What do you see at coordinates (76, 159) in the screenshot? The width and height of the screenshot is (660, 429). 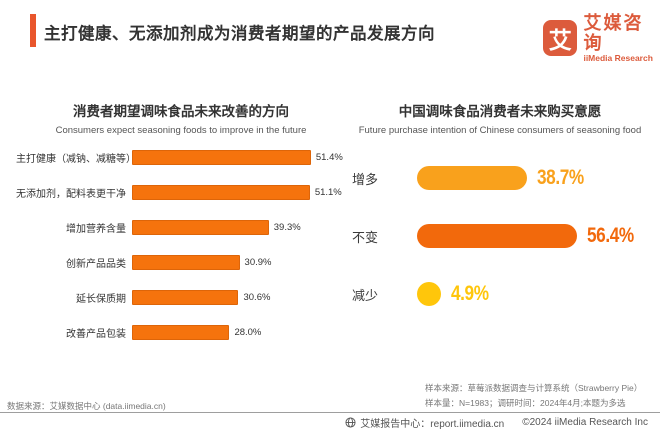 I see `bar-category-label: 主打健康（减钠、减糖等）` at bounding box center [76, 159].